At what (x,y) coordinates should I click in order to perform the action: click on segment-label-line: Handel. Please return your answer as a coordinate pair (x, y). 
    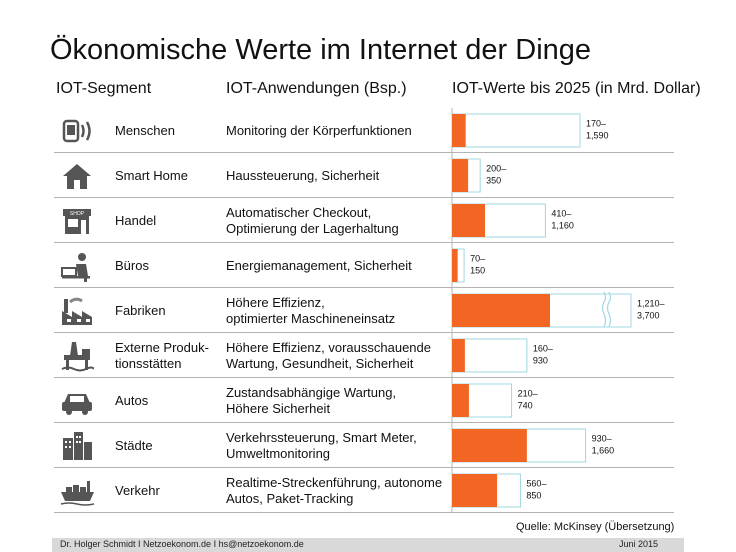
    Looking at the image, I should click on (136, 220).